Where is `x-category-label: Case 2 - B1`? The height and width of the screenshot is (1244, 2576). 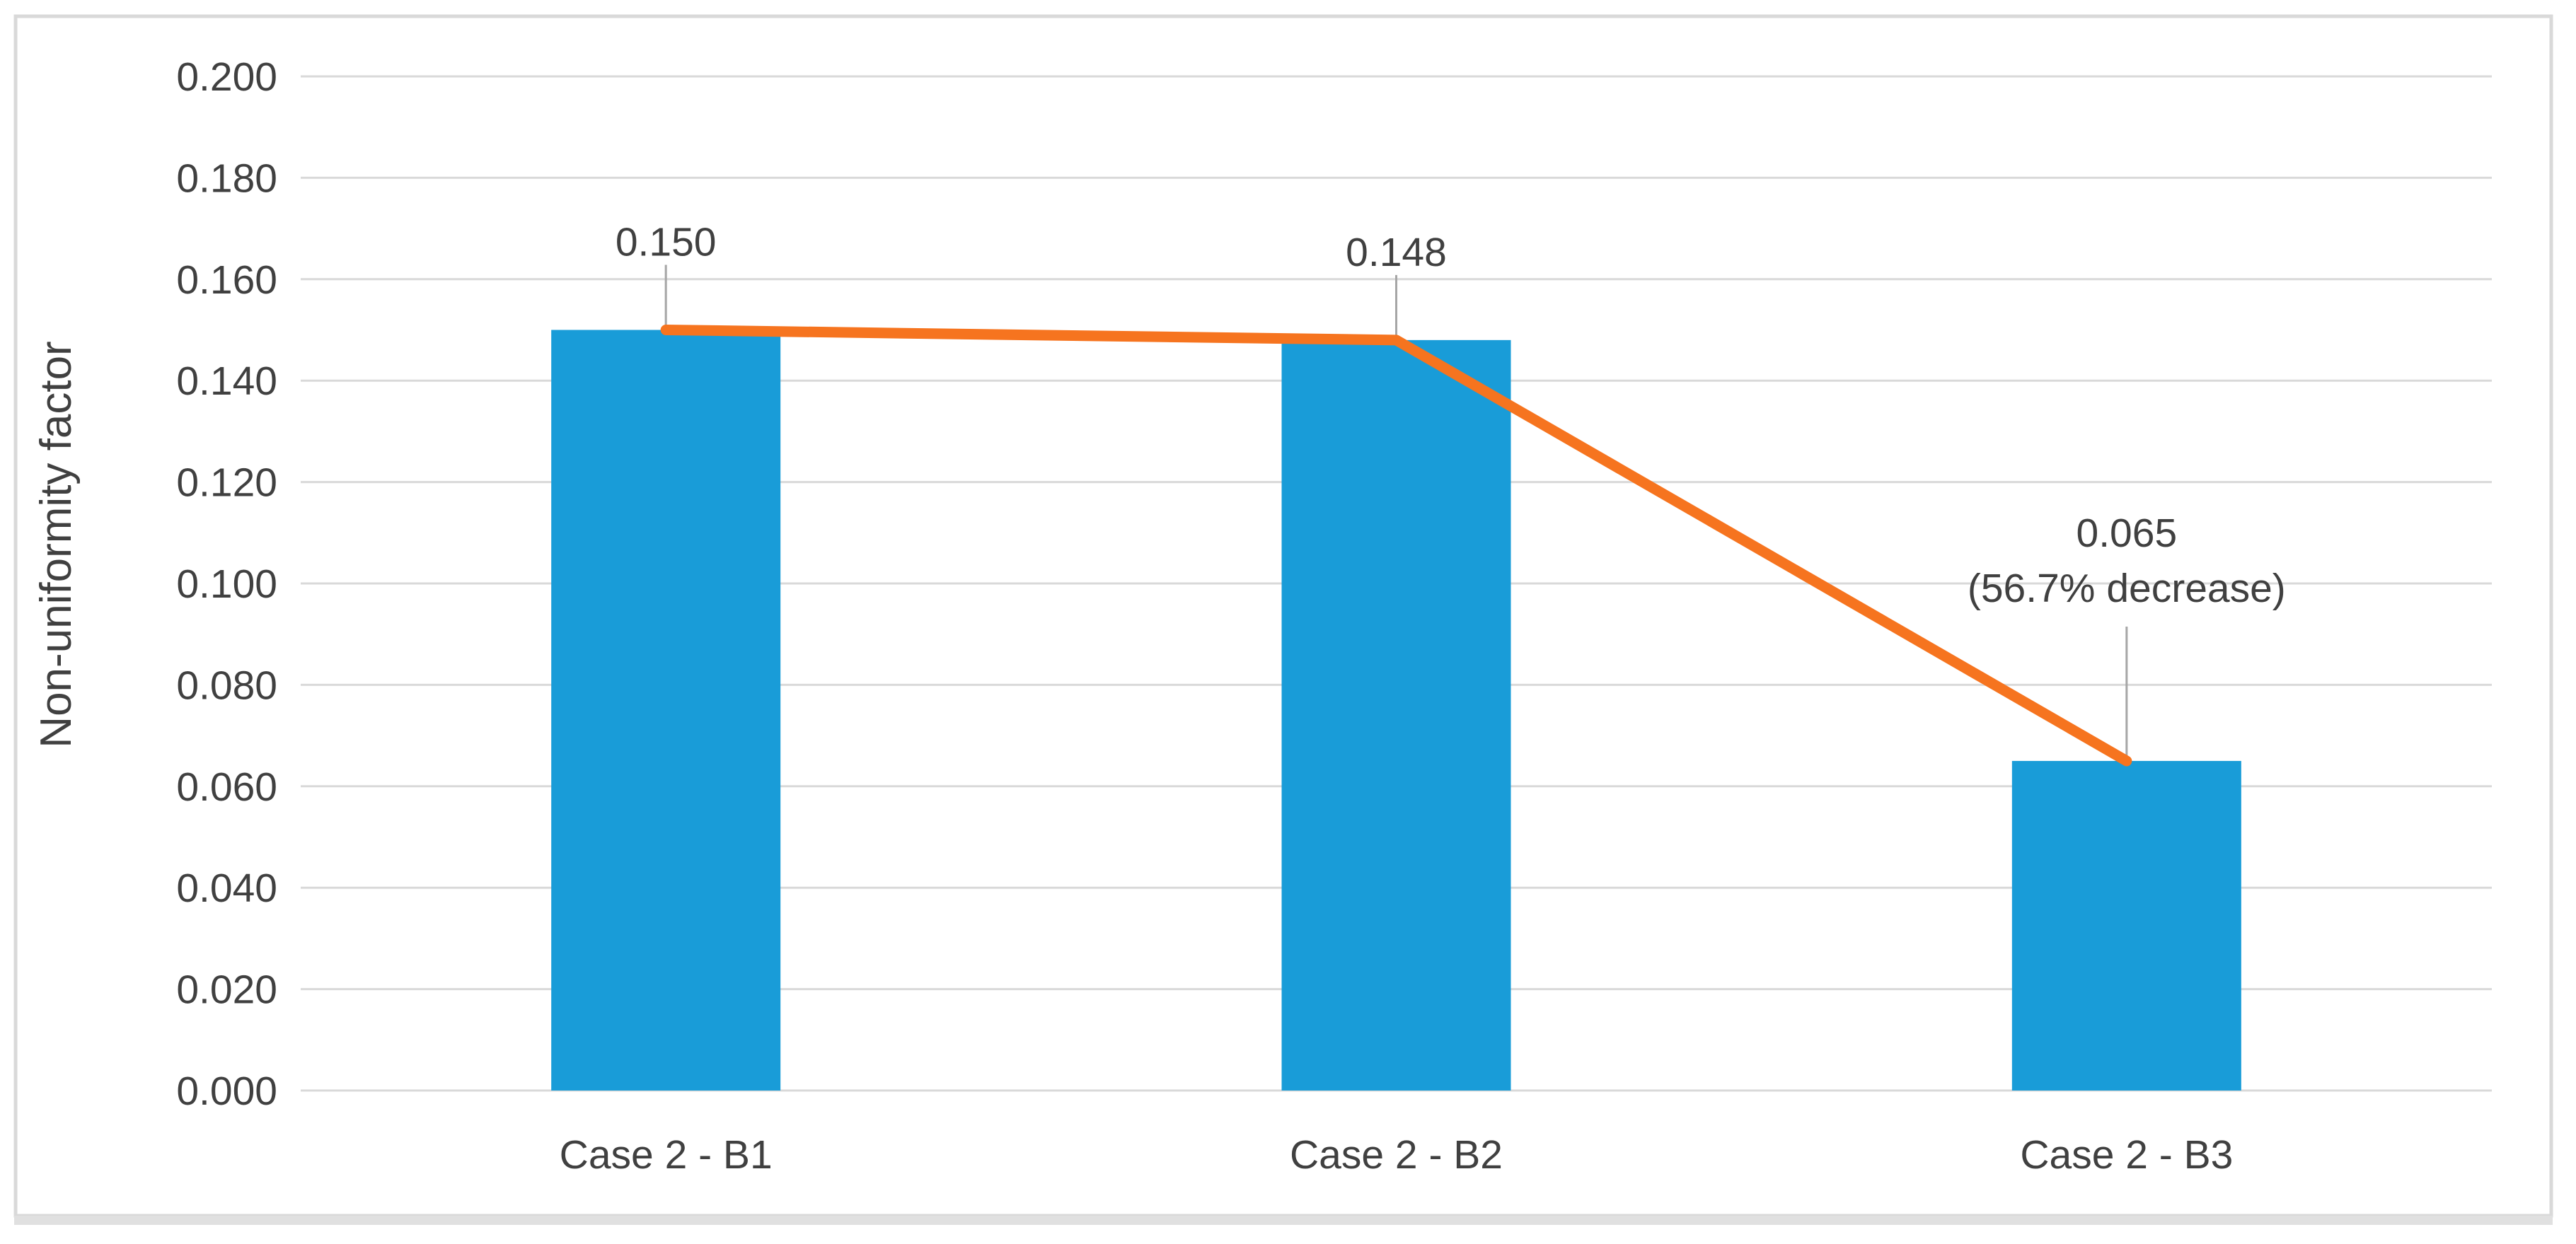 x-category-label: Case 2 - B1 is located at coordinates (666, 1155).